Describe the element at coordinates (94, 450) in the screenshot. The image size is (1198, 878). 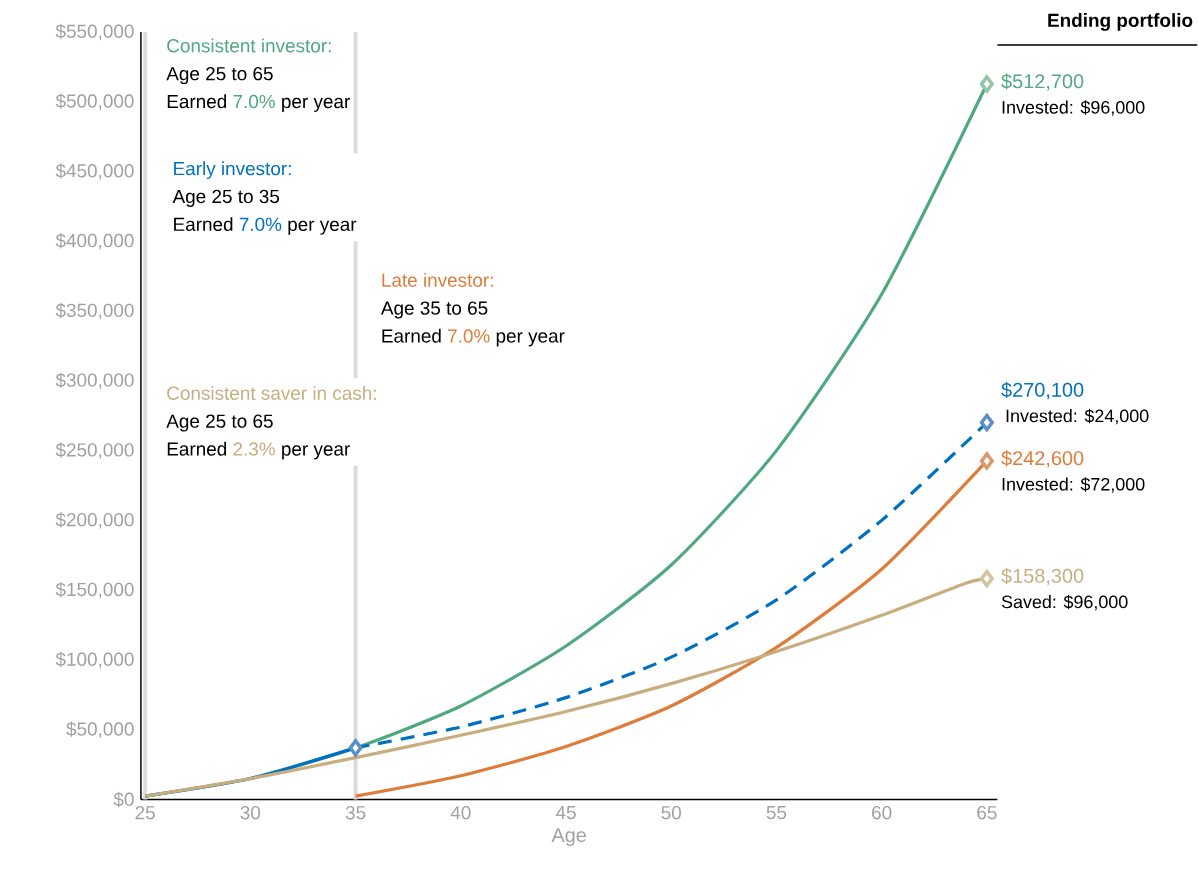
I see `y-tick-label: $250,000` at that location.